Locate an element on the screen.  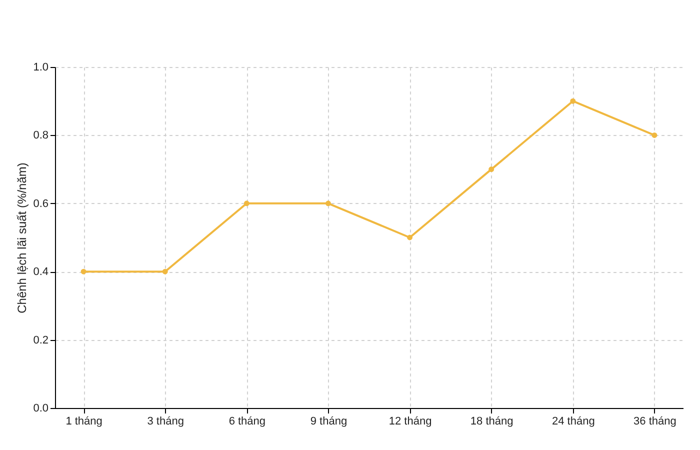
x-tick-label: 9 tháng is located at coordinates (329, 422).